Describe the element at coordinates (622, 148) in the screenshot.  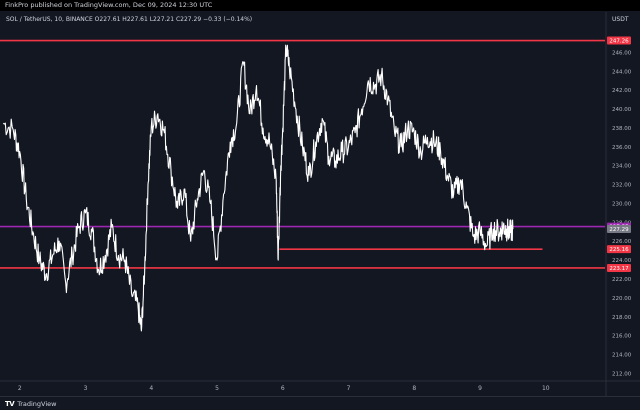
I see `y-tick-label: 236.00` at that location.